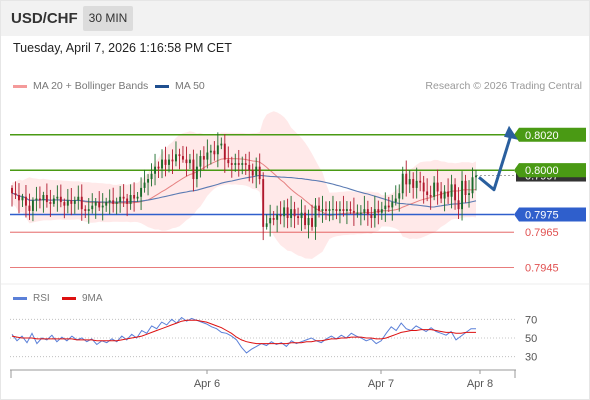 This screenshot has width=590, height=400. Describe the element at coordinates (542, 136) in the screenshot. I see `level-label-0.8020: 0.8020` at that location.